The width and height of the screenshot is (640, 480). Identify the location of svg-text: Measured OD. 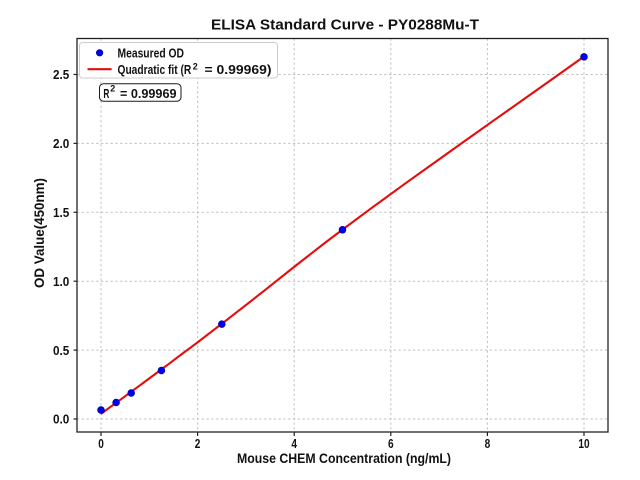
(151, 54).